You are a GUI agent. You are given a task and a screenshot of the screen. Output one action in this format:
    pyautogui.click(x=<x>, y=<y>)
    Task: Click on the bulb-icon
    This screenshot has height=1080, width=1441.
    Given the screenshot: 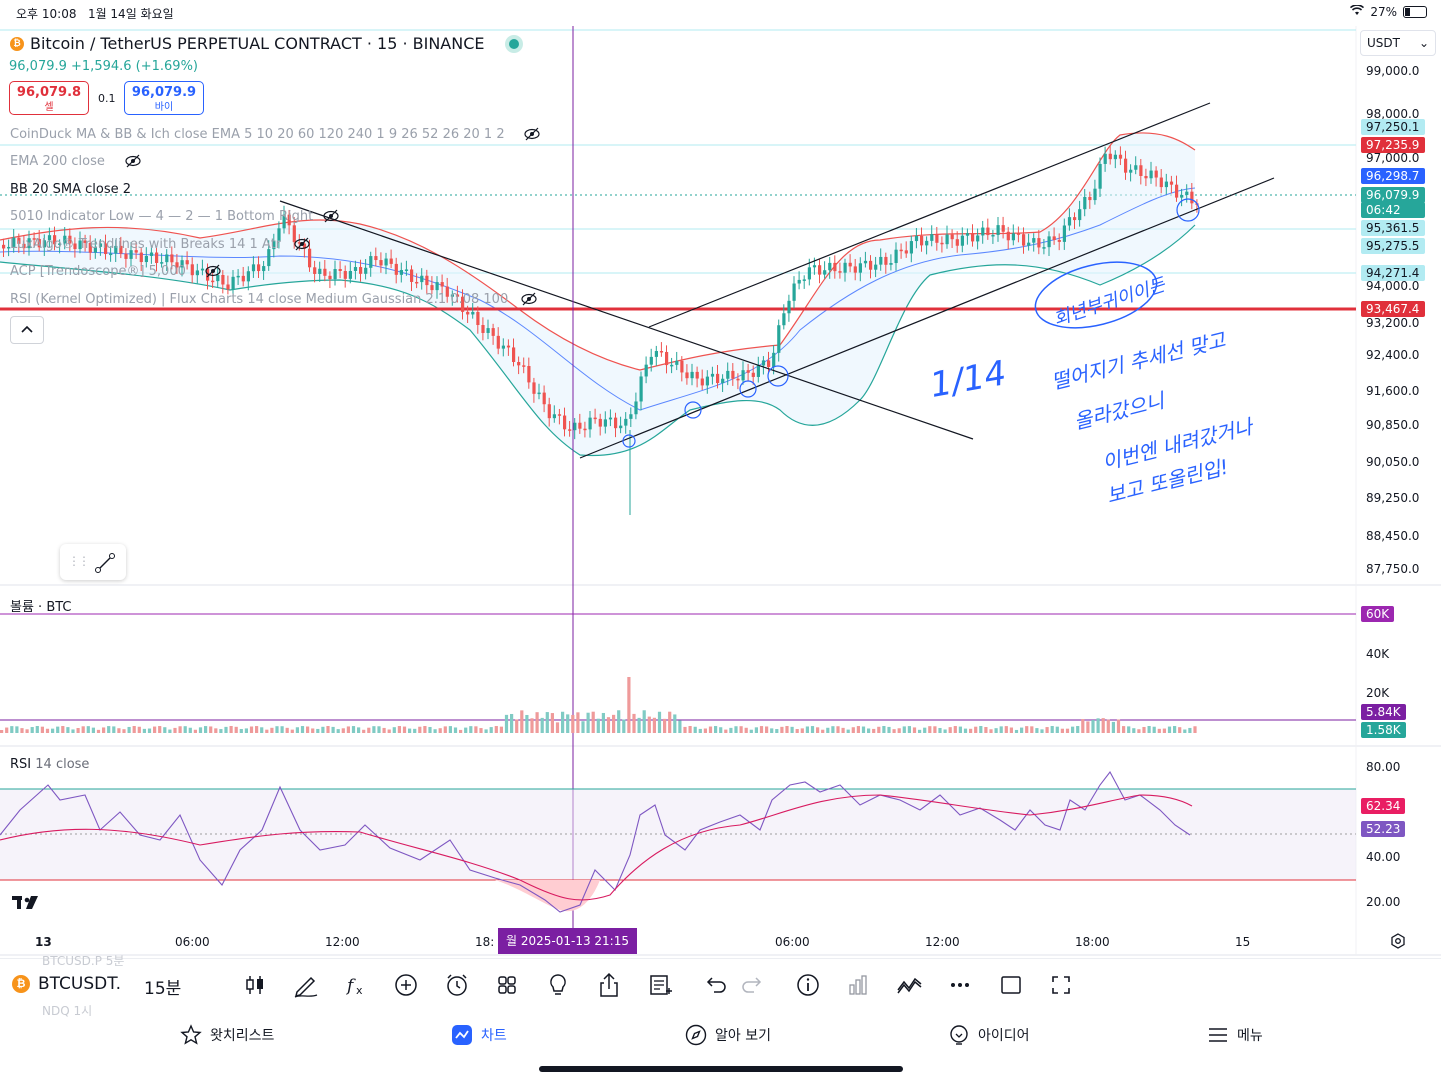 What is the action you would take?
    pyautogui.click(x=558, y=985)
    